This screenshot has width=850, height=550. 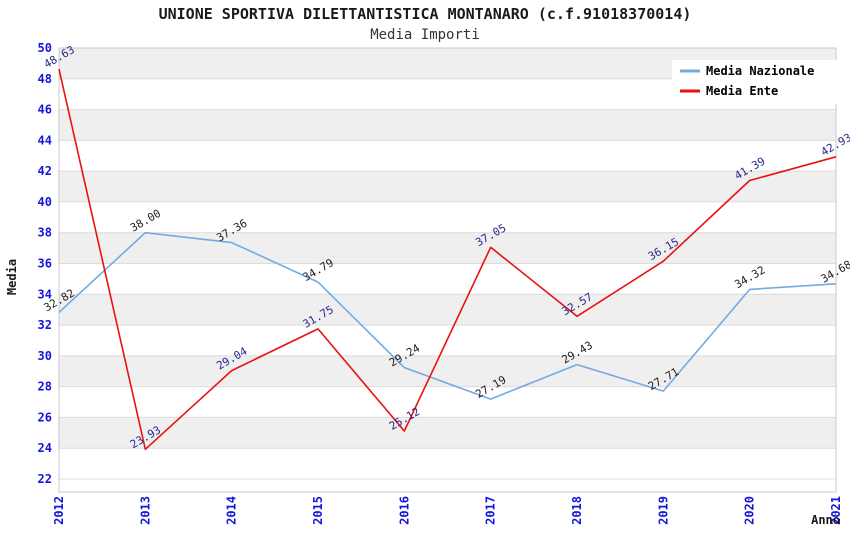 What do you see at coordinates (45, 356) in the screenshot?
I see `y-tick-label: 30` at bounding box center [45, 356].